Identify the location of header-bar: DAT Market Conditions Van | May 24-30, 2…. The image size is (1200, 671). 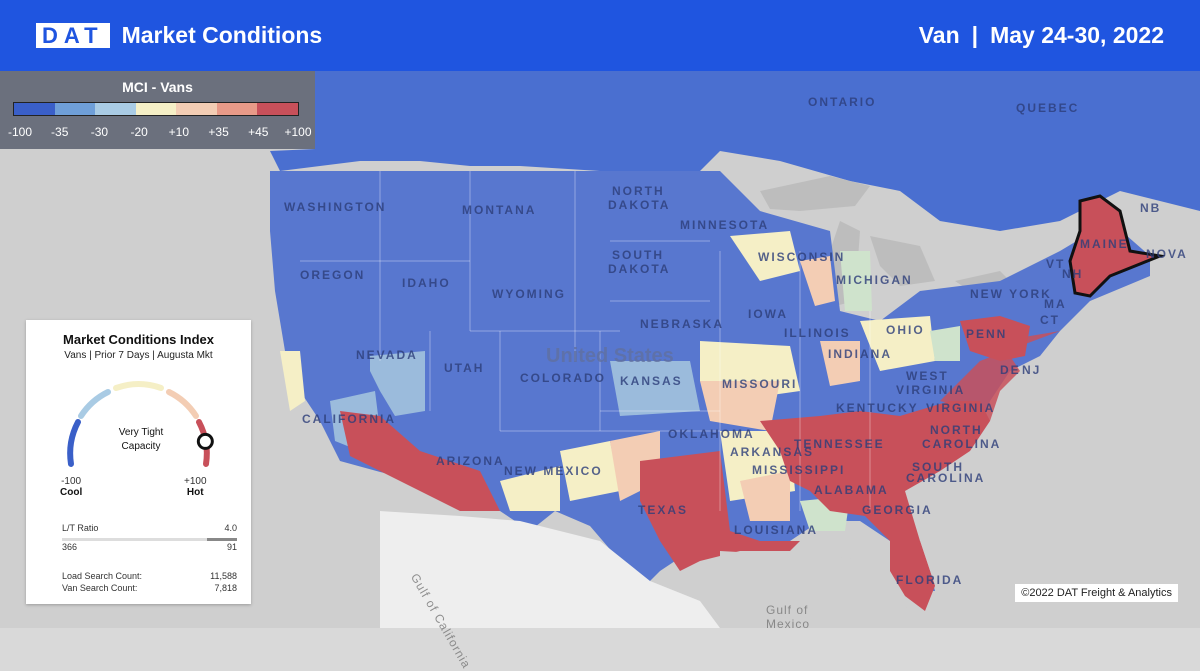
(600, 35).